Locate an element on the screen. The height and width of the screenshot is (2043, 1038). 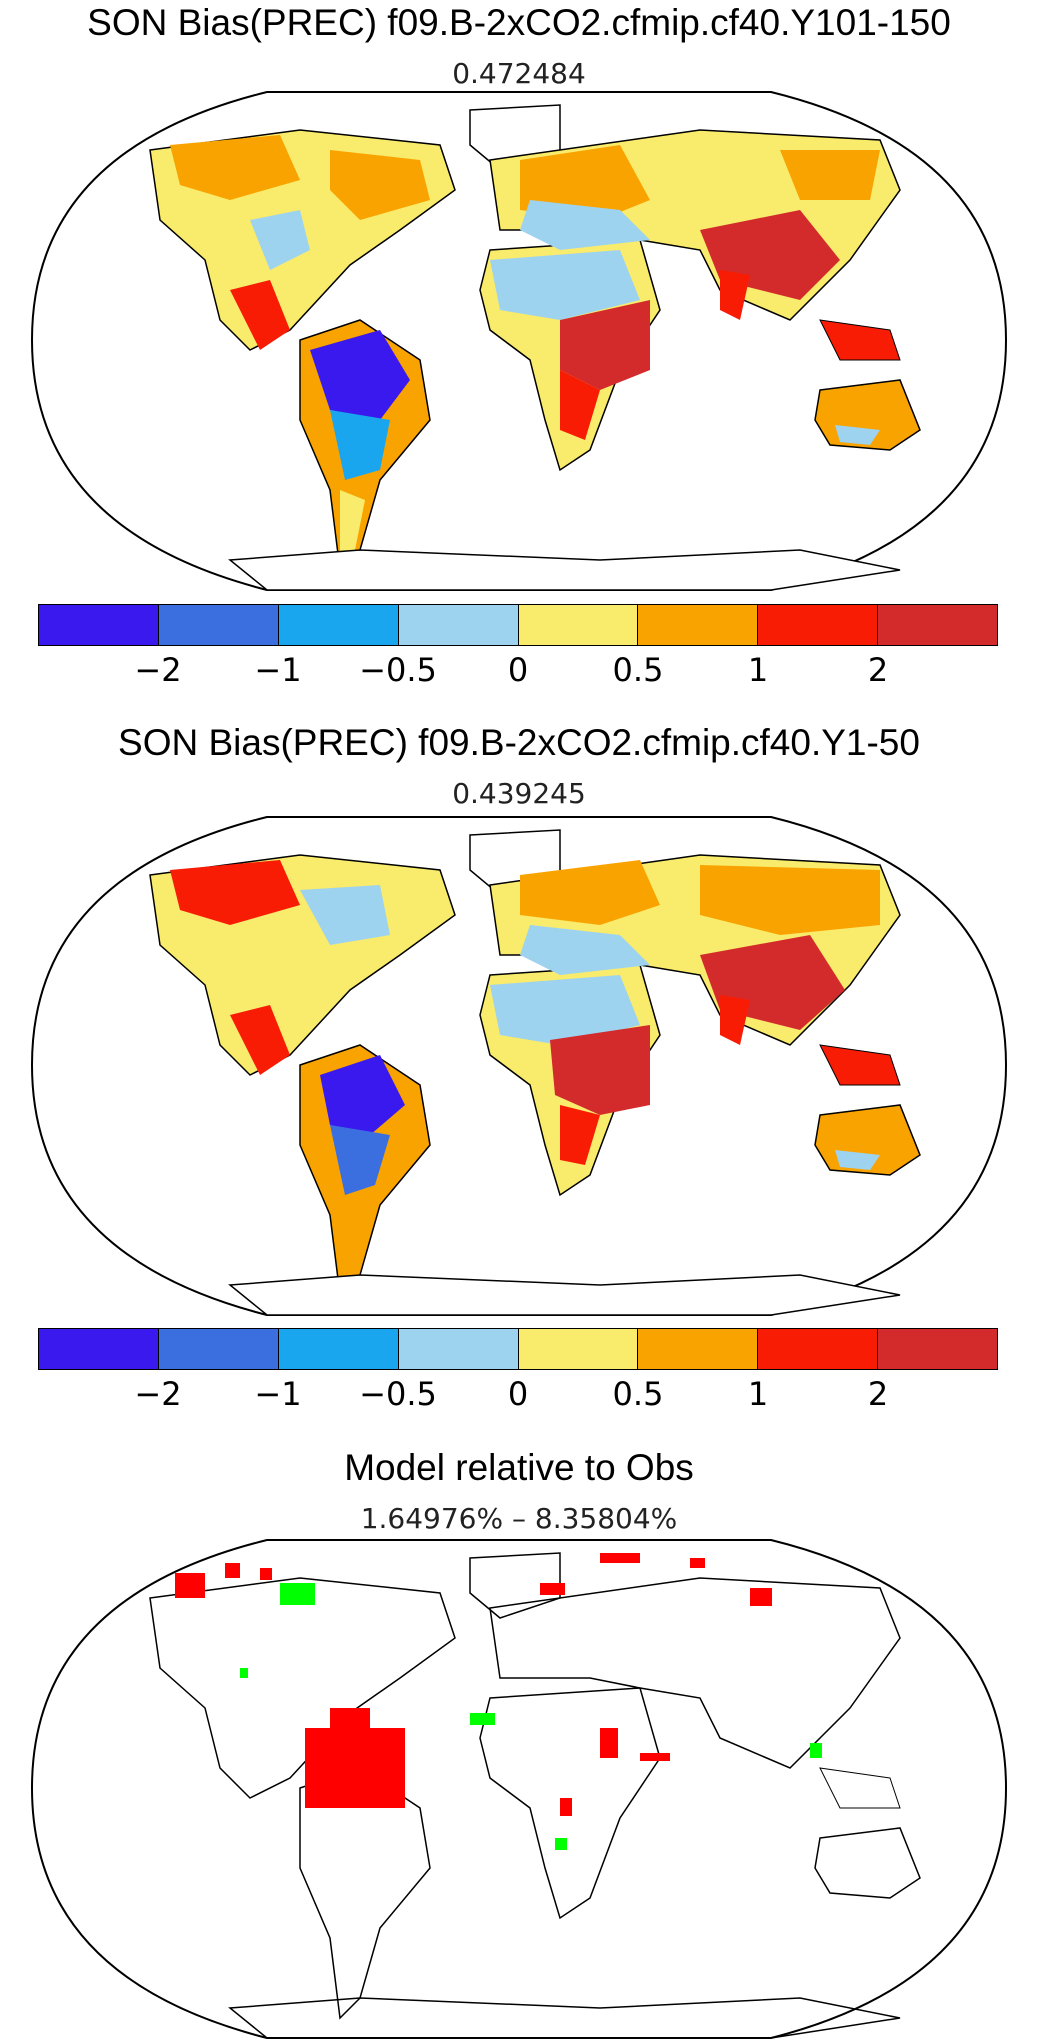
panel-2-global-mean: 0.439245 is located at coordinates (519, 793).